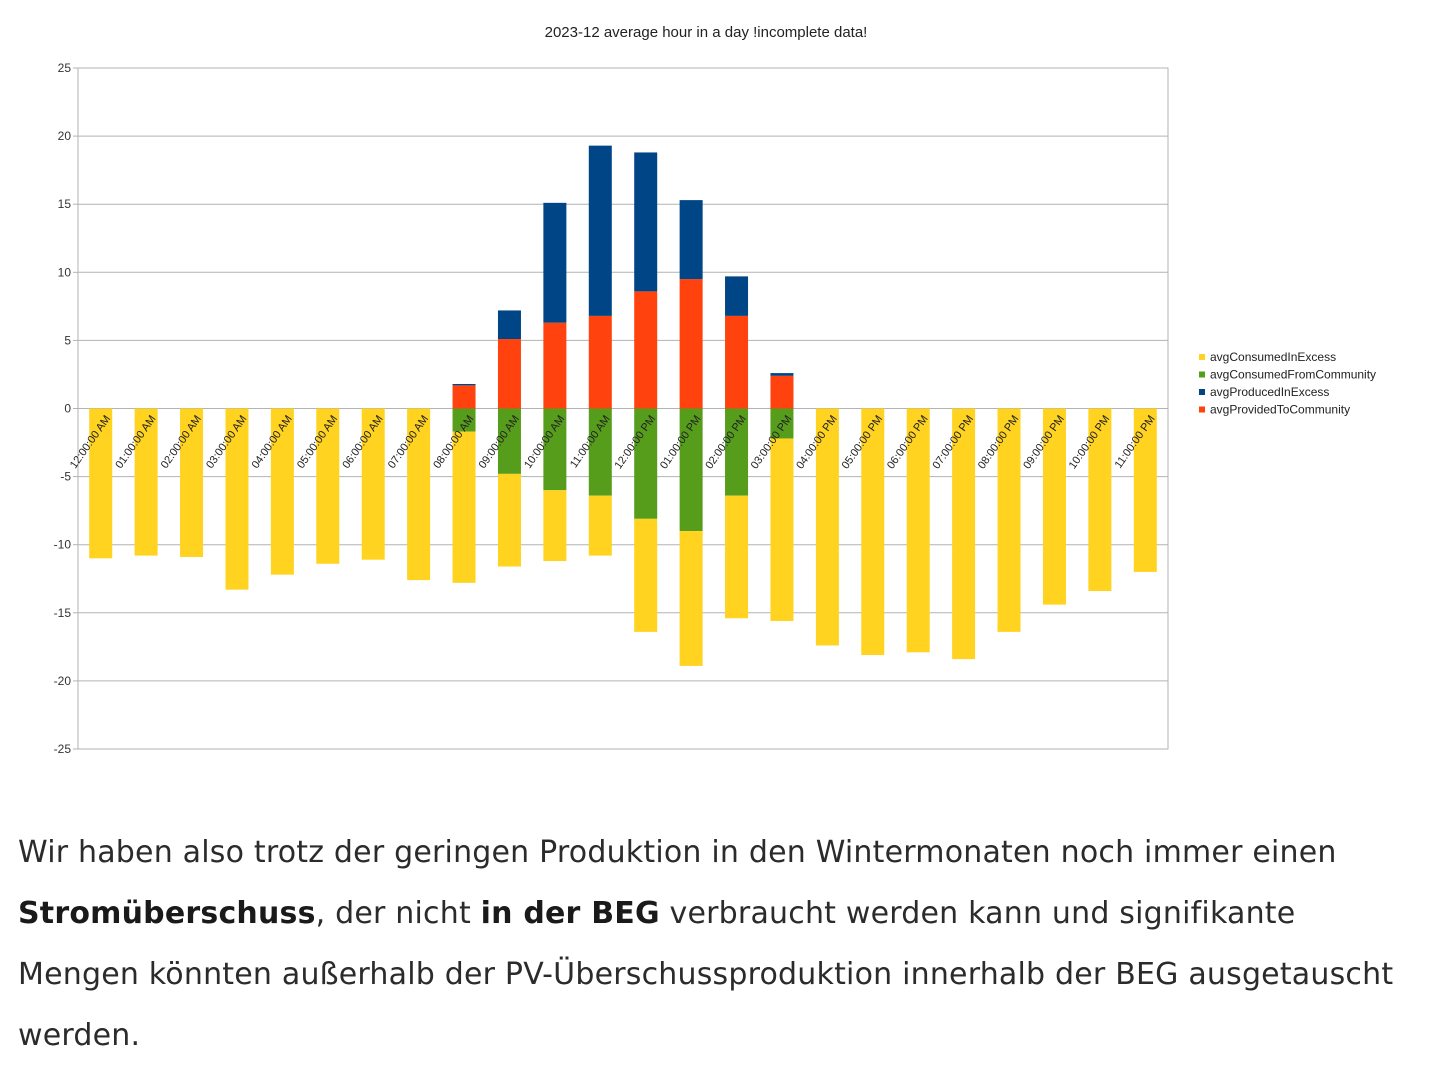 The image size is (1455, 1067). What do you see at coordinates (167, 913) in the screenshot?
I see `article-bold-stromueberschuss: Stromüberschuss` at bounding box center [167, 913].